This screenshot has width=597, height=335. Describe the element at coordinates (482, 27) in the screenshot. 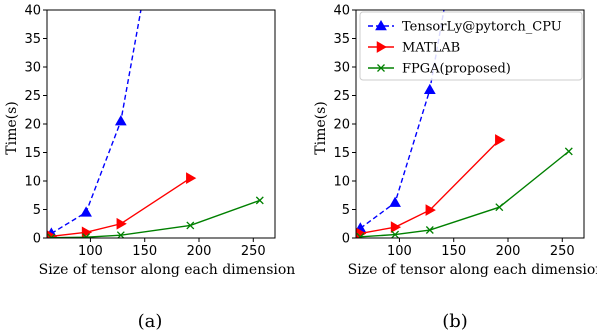

I see `legend-label: TensorLy@pytorch_CPU` at that location.